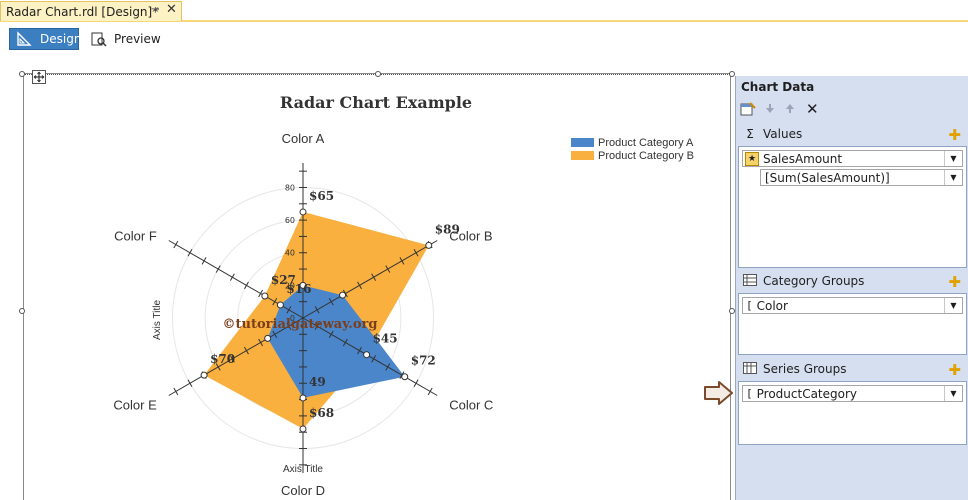  What do you see at coordinates (954, 135) in the screenshot?
I see `add-value-icon: ✚` at bounding box center [954, 135].